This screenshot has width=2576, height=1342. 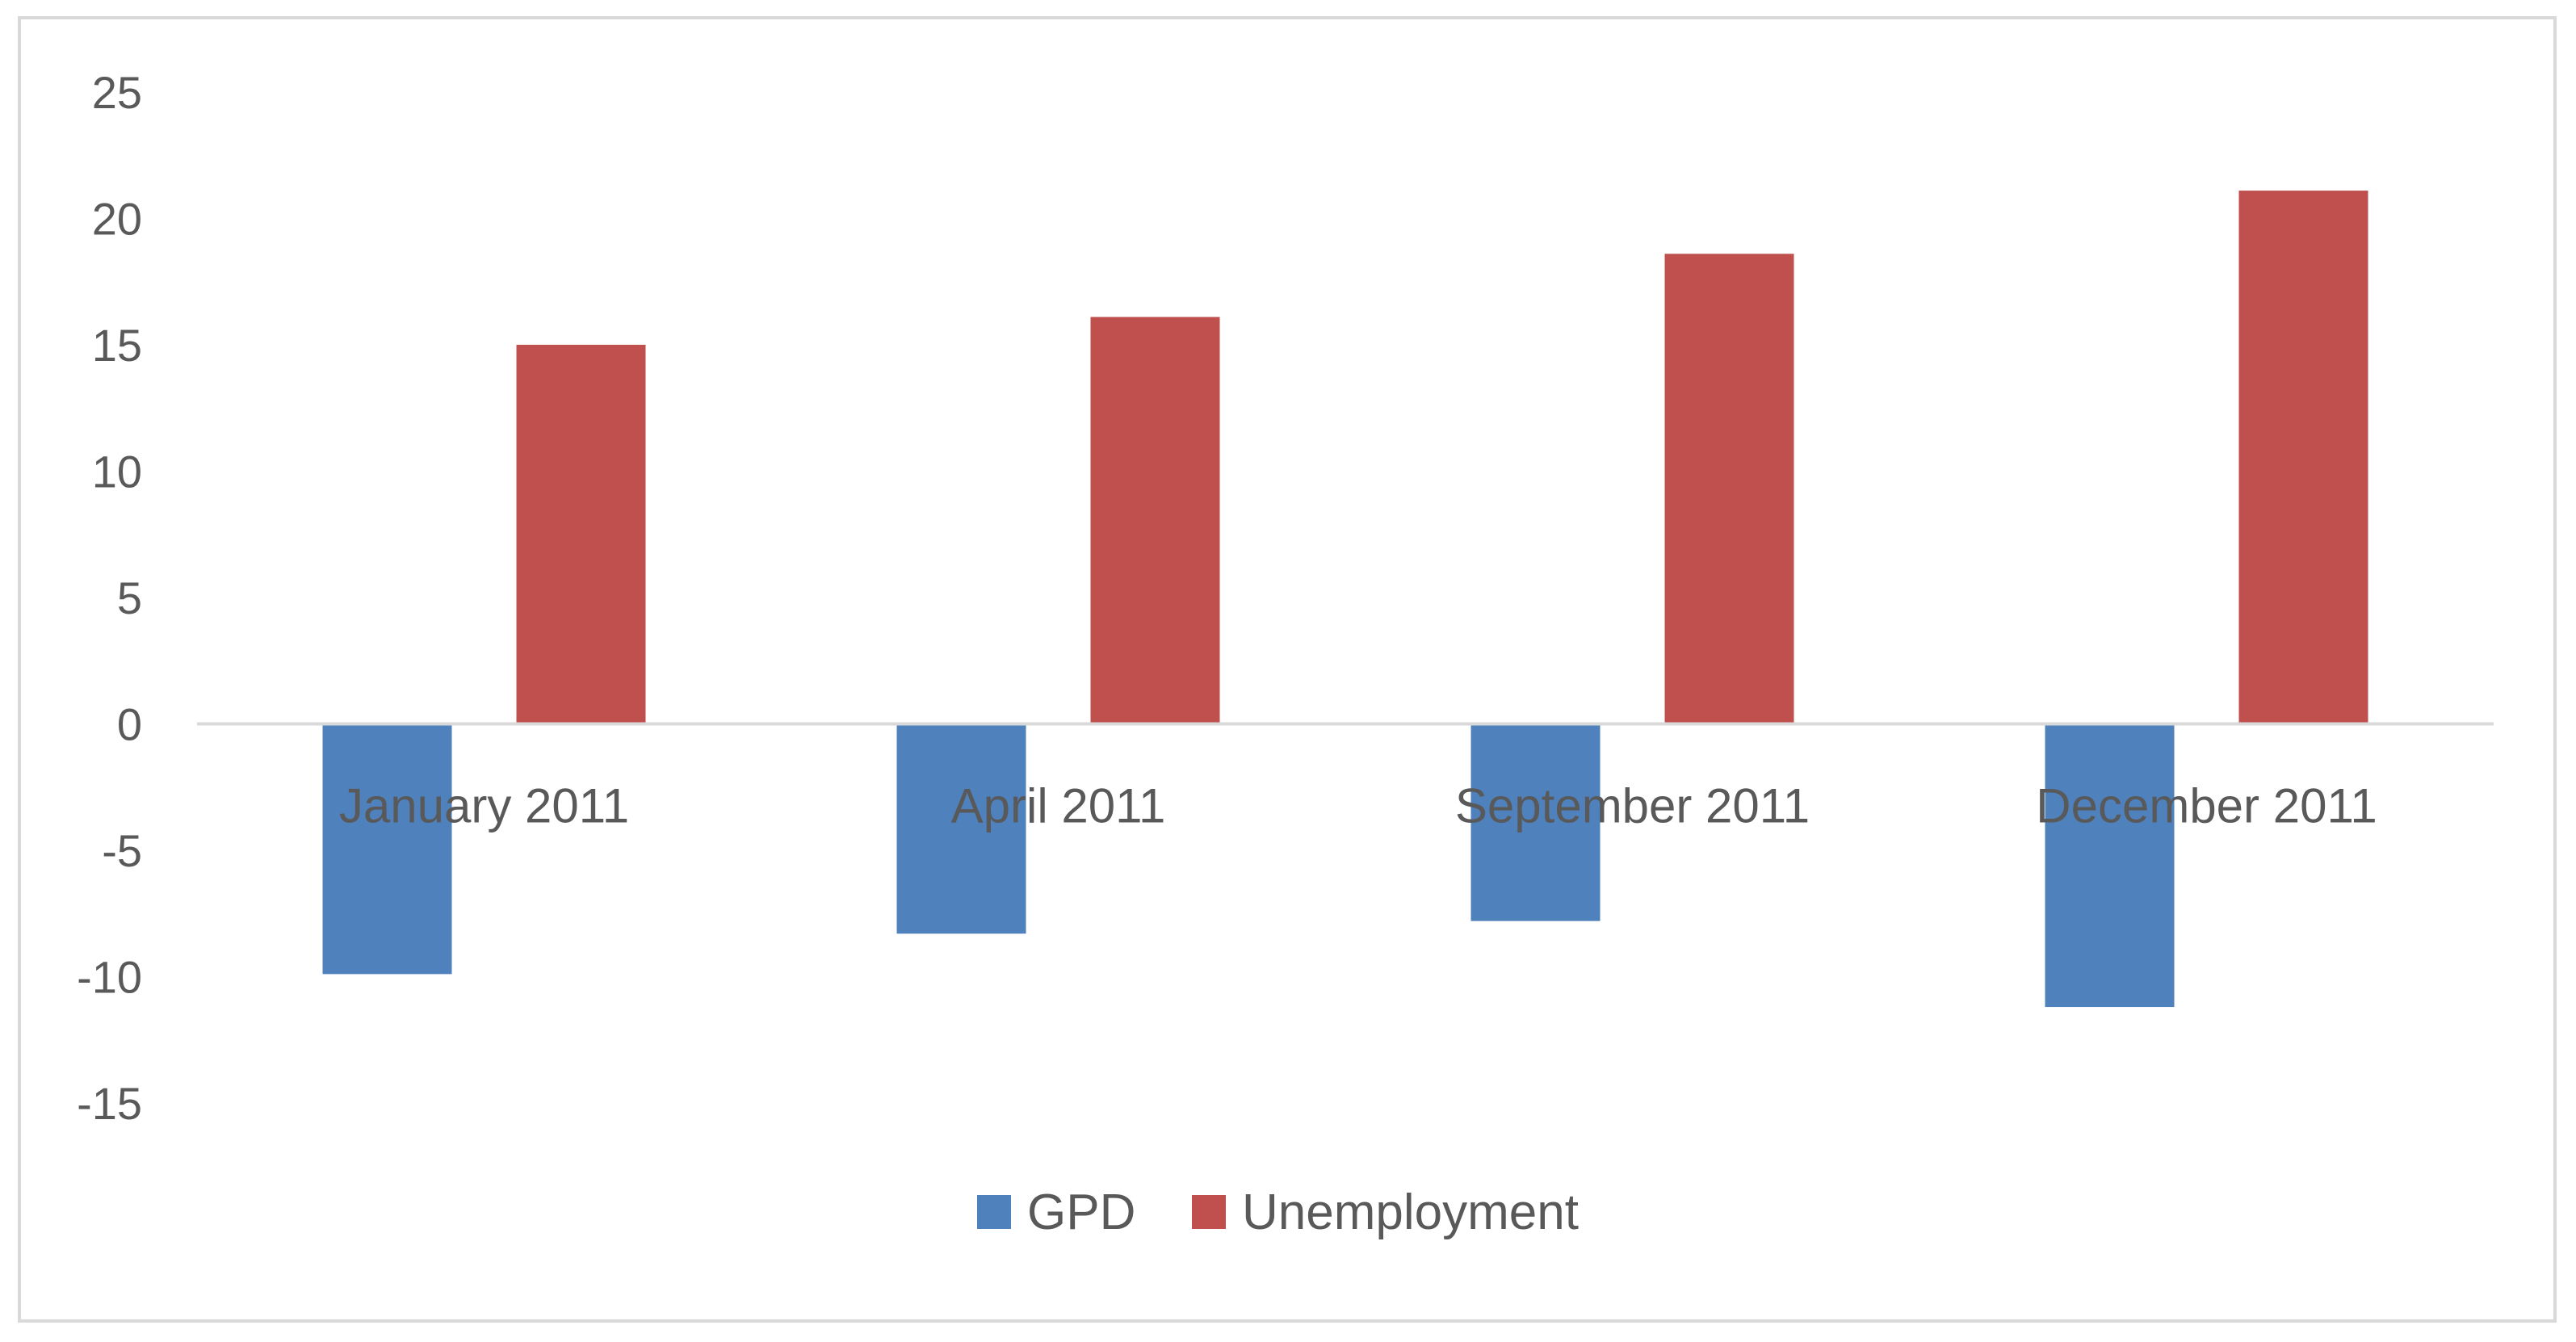 What do you see at coordinates (129, 724) in the screenshot?
I see `y-tick-label: 0` at bounding box center [129, 724].